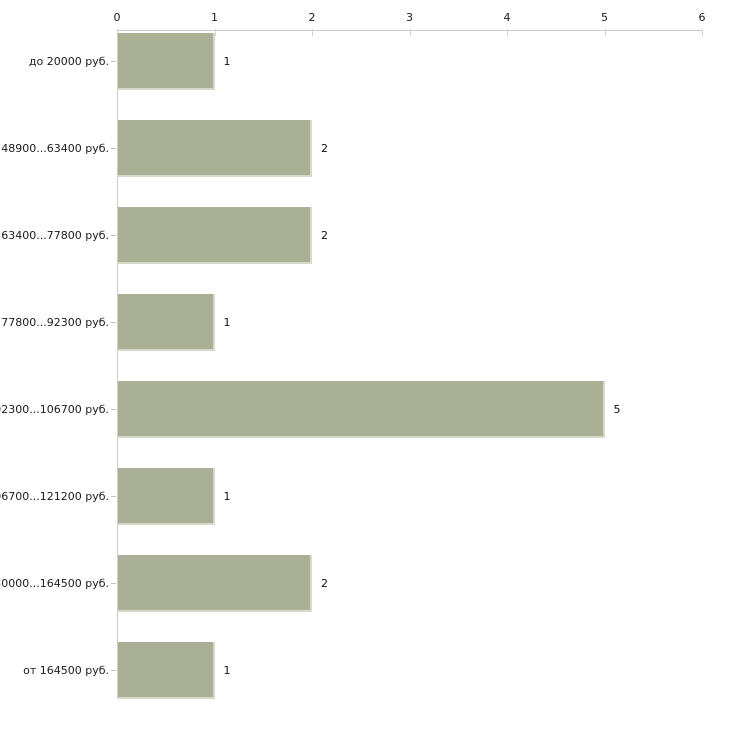  What do you see at coordinates (409, 17) in the screenshot?
I see `x-axis-tick-label: 3` at bounding box center [409, 17].